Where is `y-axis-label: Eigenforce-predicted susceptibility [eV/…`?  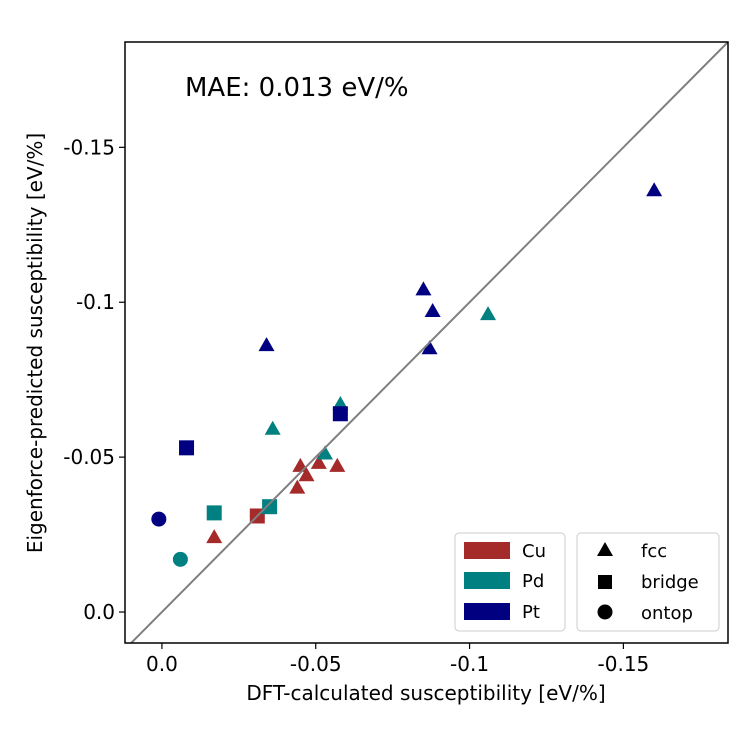
y-axis-label: Eigenforce-predicted susceptibility [eV/… is located at coordinates (35, 343).